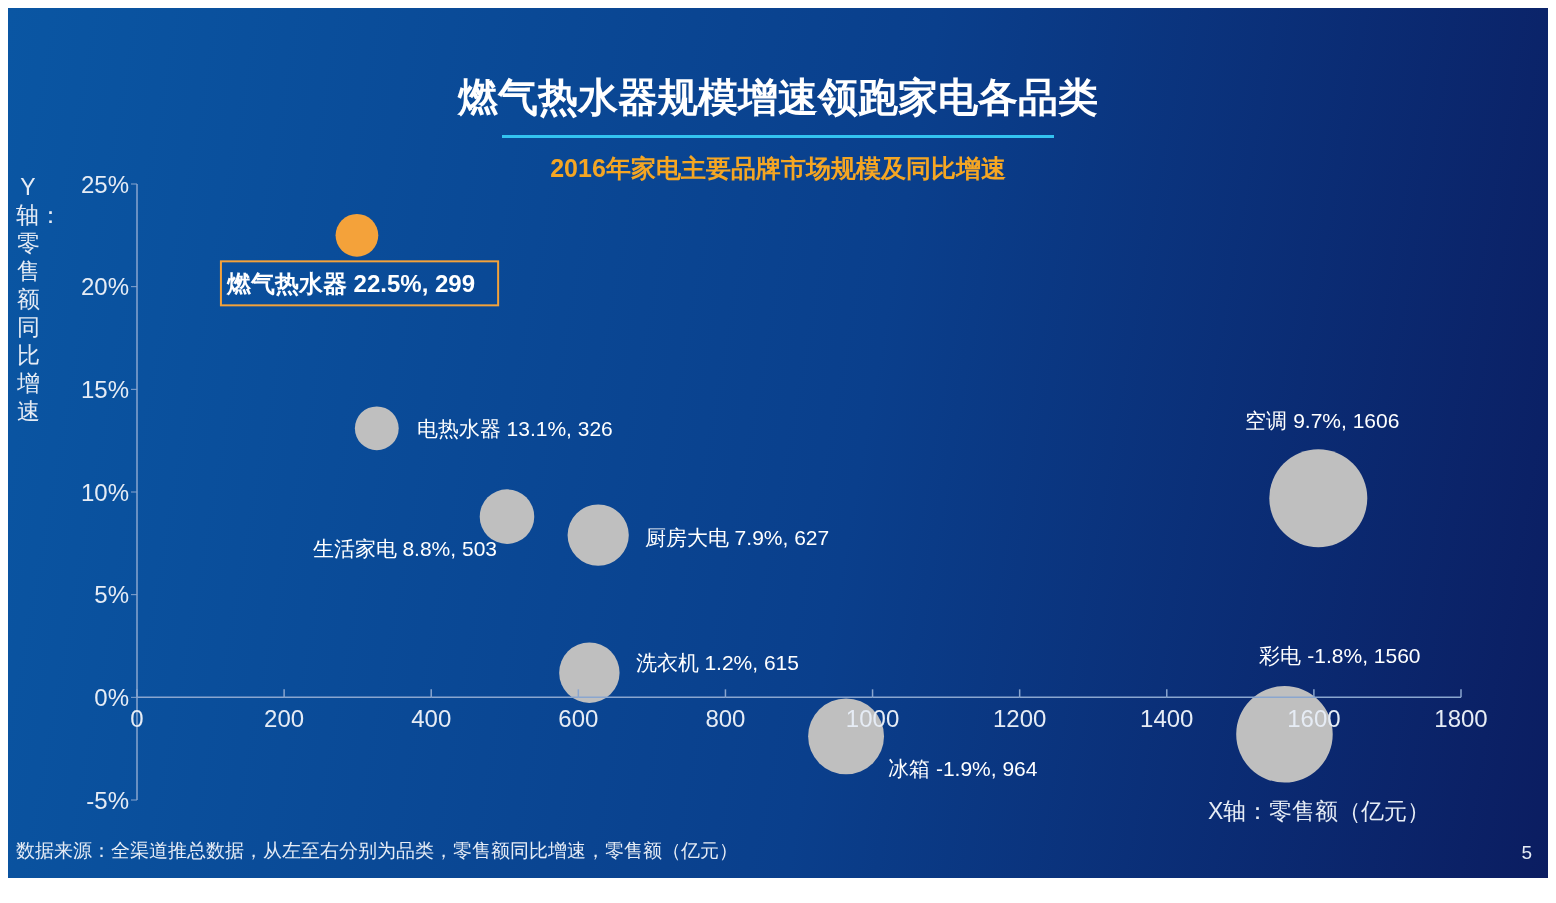  Describe the element at coordinates (104, 492) in the screenshot. I see `y-tick-label: 10%` at that location.